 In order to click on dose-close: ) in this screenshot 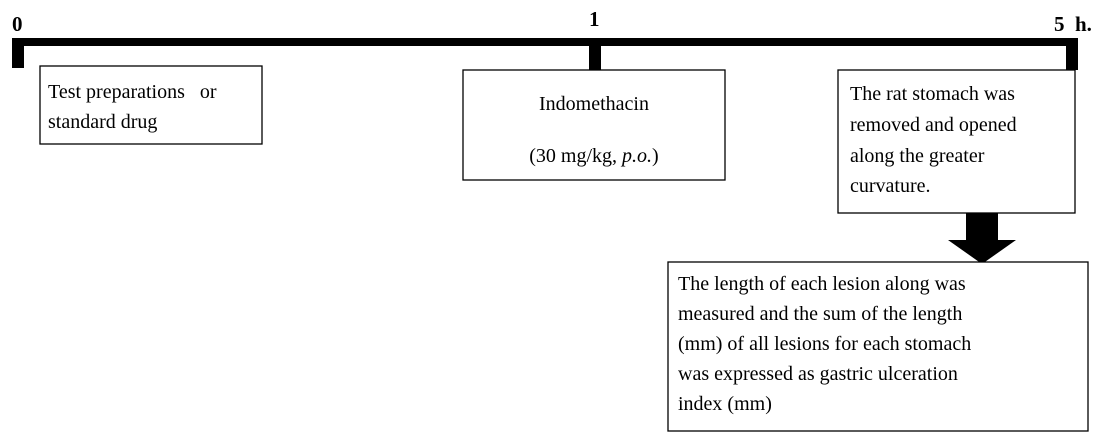, I will do `click(655, 156)`.